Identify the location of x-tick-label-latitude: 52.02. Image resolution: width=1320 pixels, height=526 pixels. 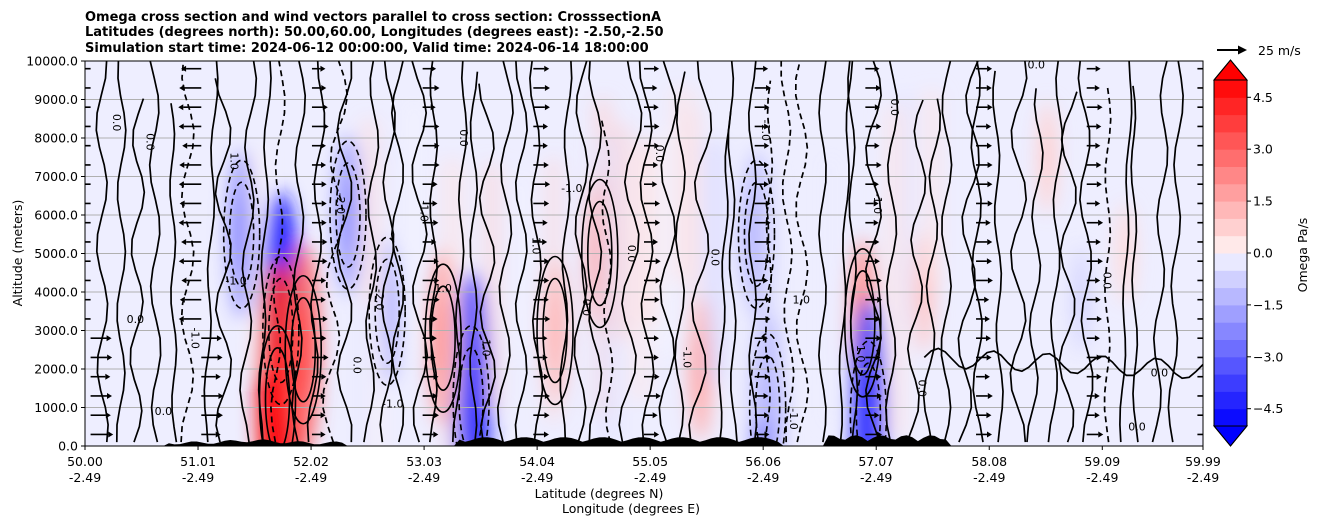
(311, 461).